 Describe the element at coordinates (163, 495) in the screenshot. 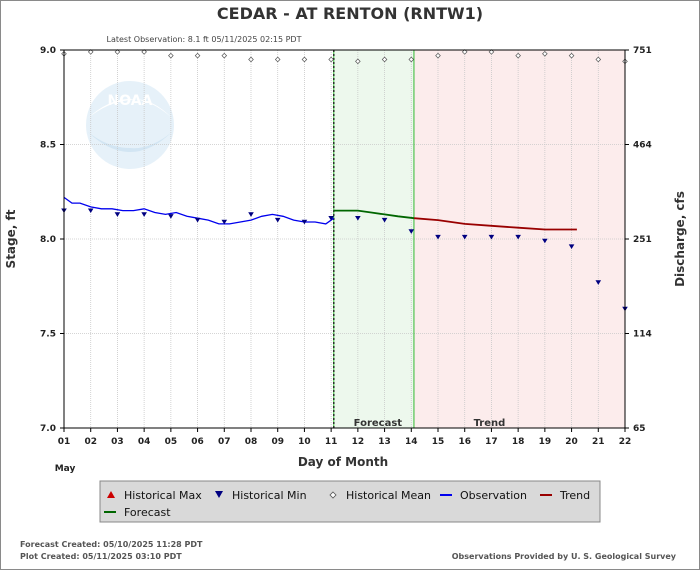

I see `legend-label: Historical Max` at that location.